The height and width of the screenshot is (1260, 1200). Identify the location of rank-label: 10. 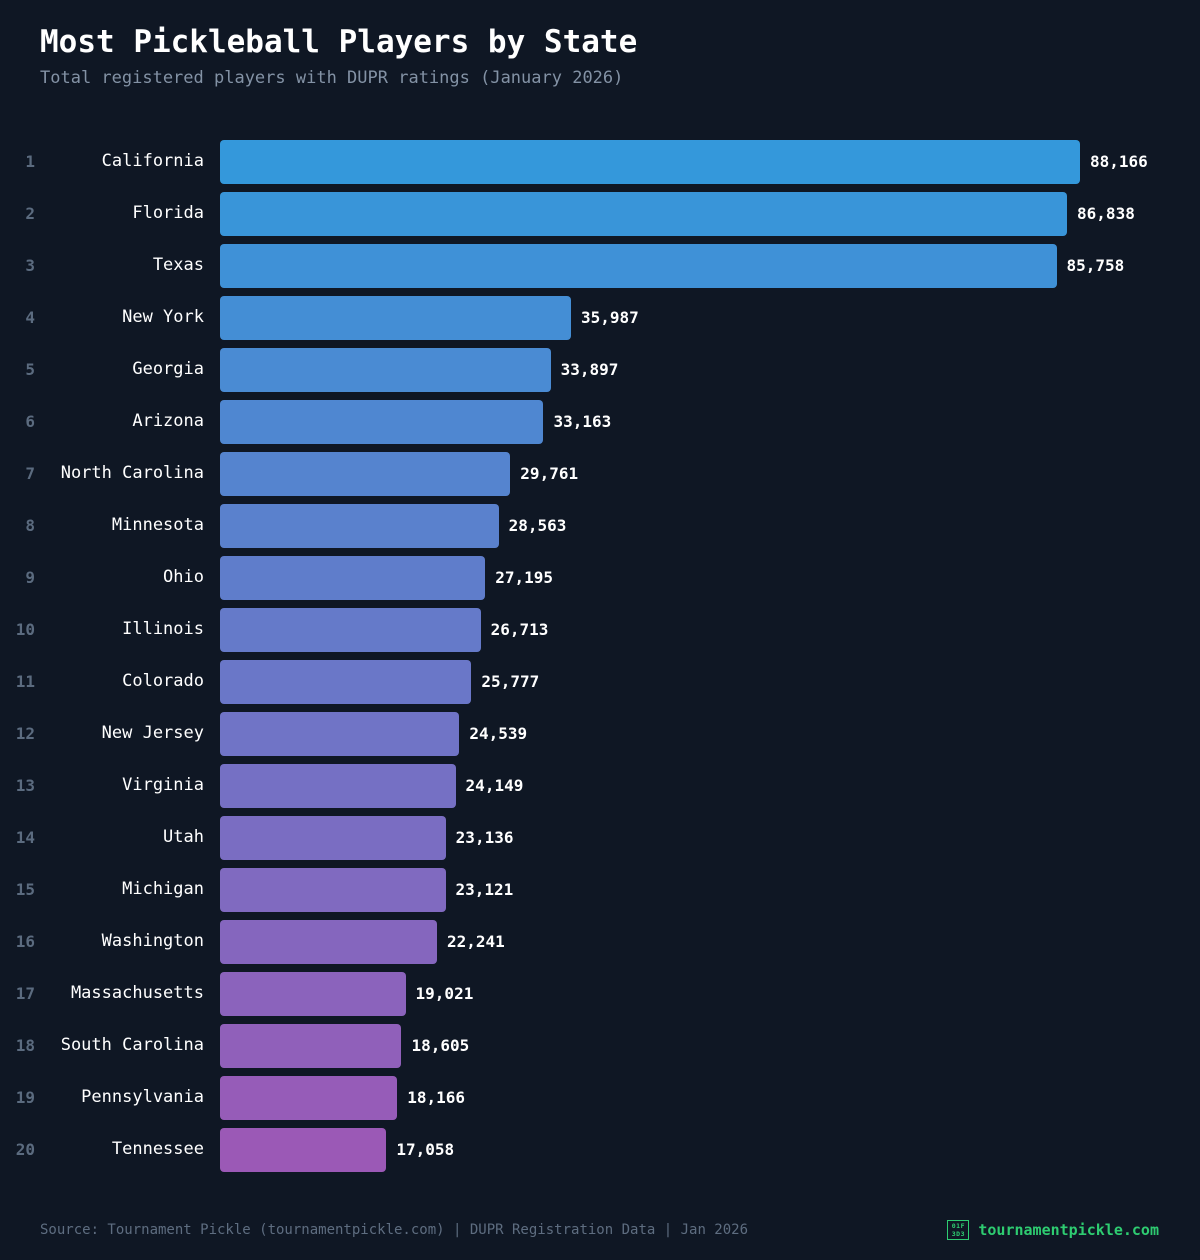
(25, 629).